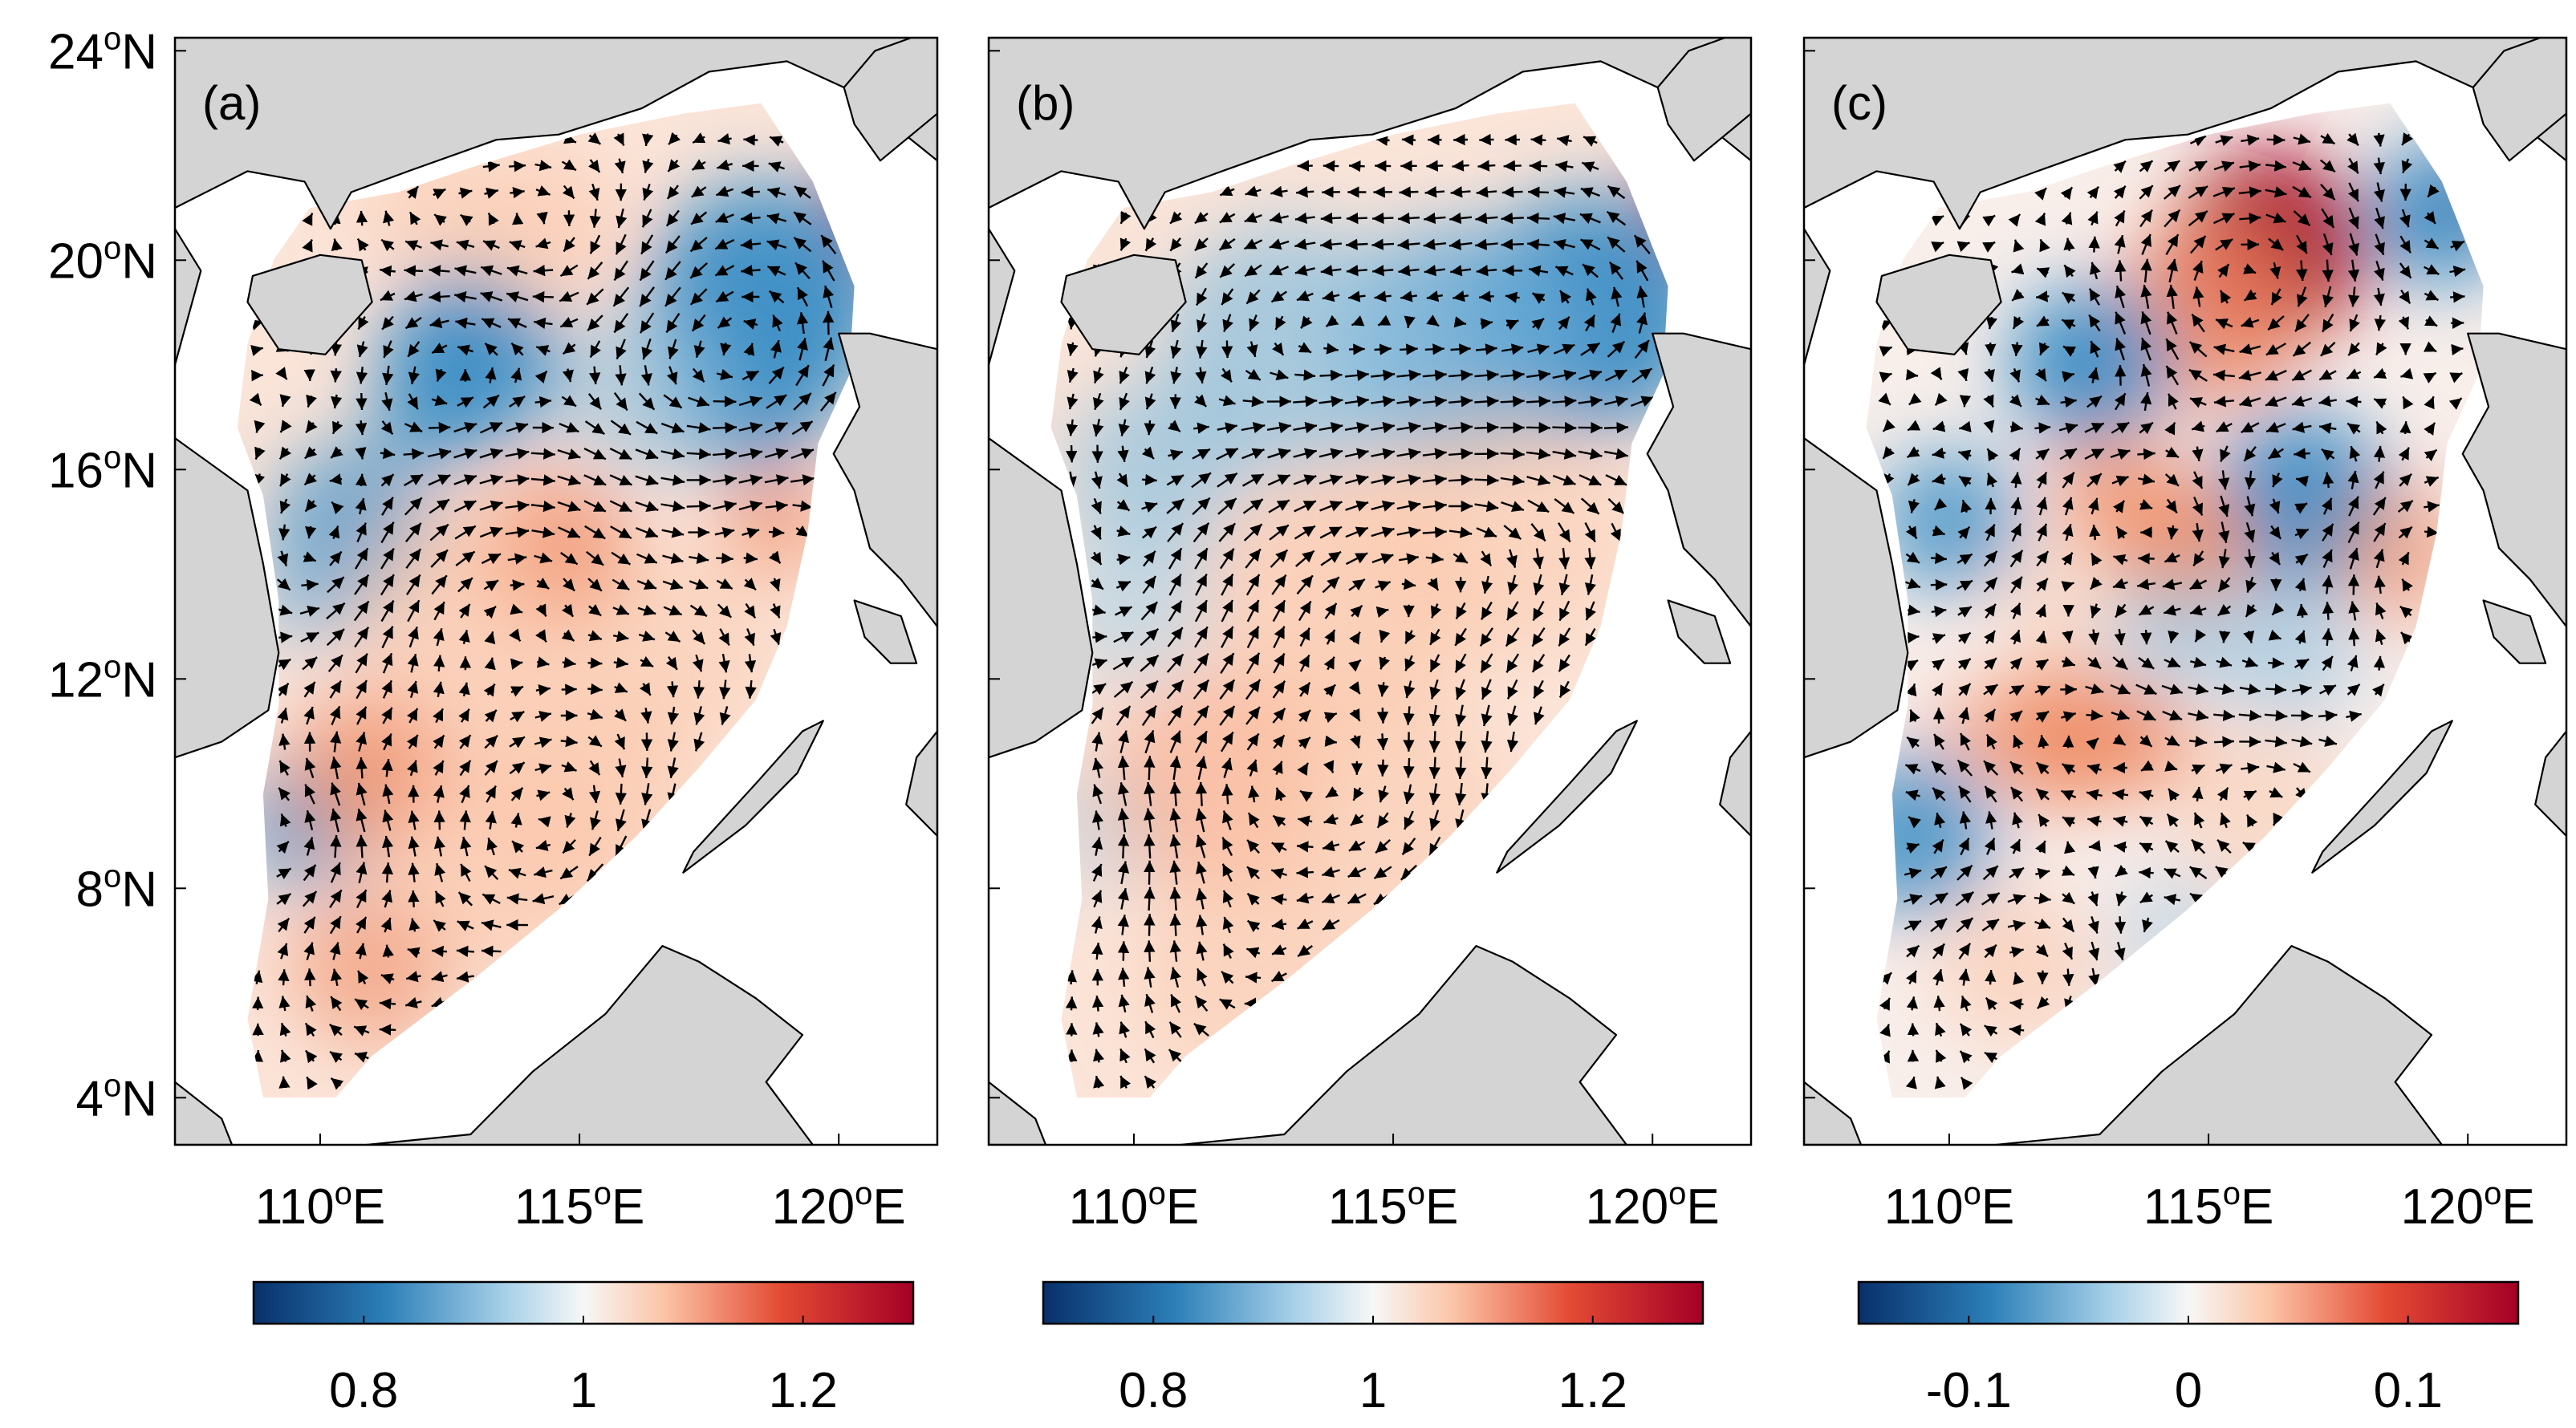  I want to click on colorbar-tick-label: 0.1, so click(2408, 1390).